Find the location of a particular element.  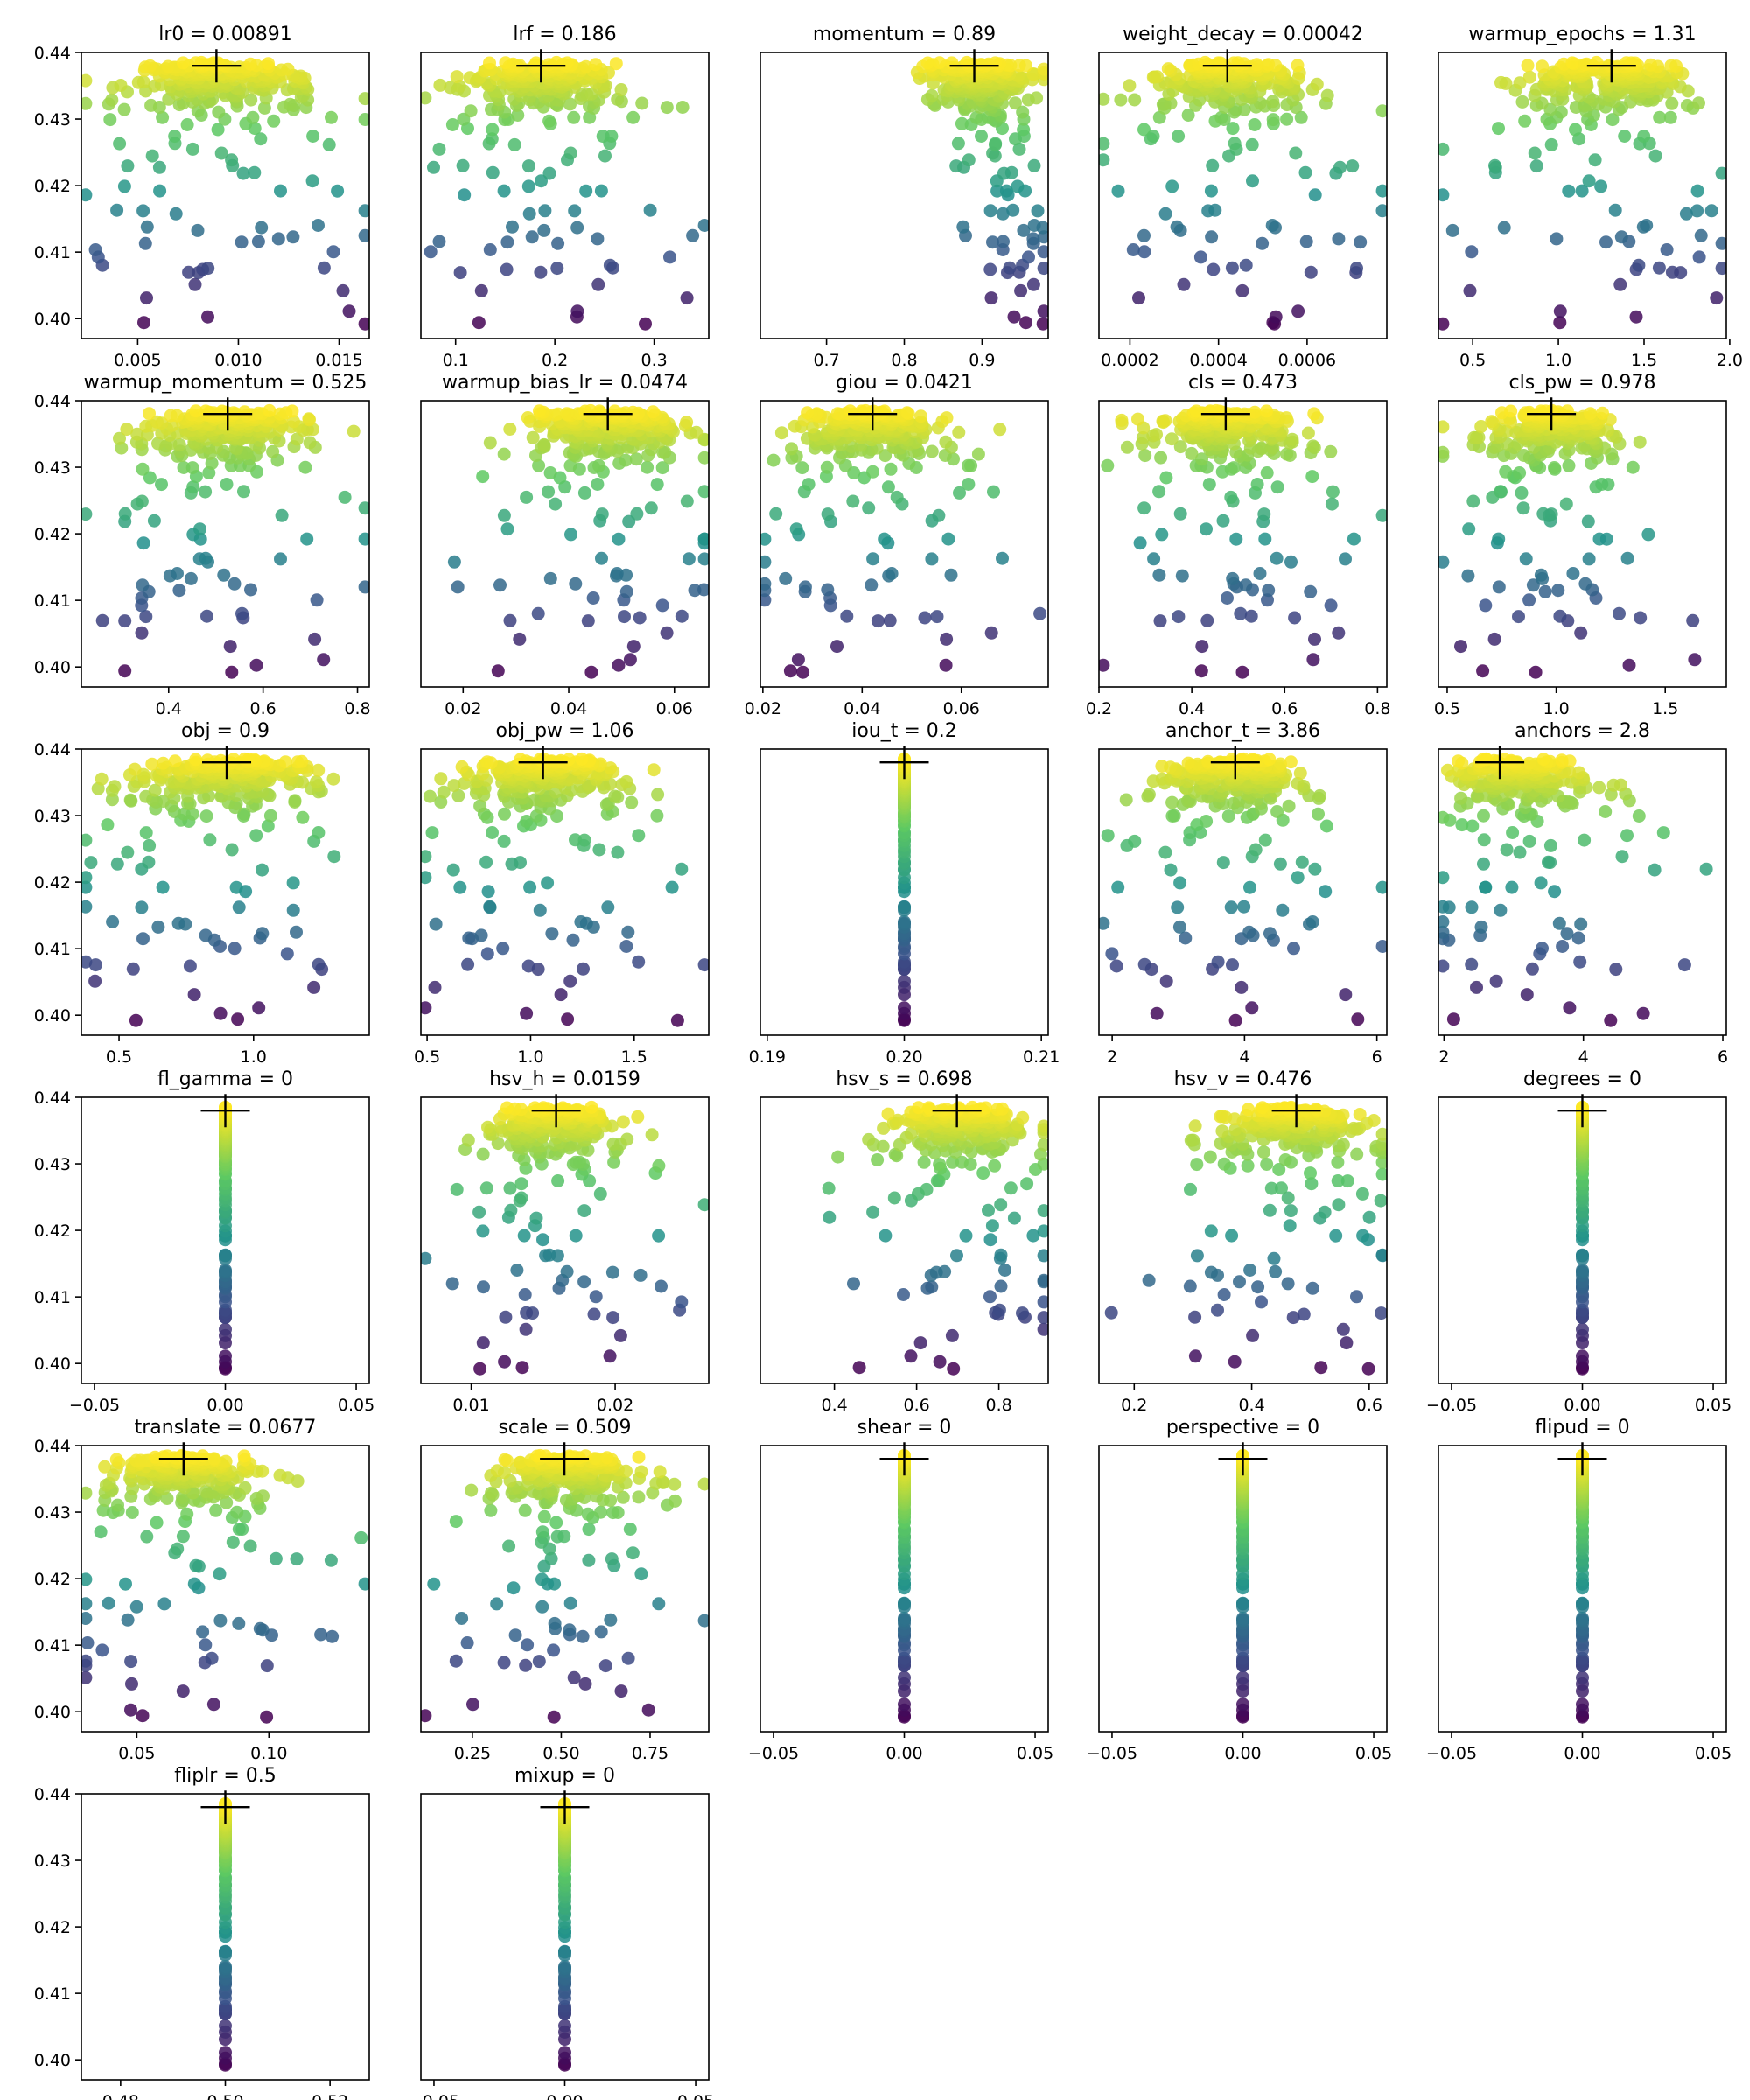

subplot-4: warmup_epochs = 1.310.5 1.0 1.5 2.0 is located at coordinates (1590, 197).